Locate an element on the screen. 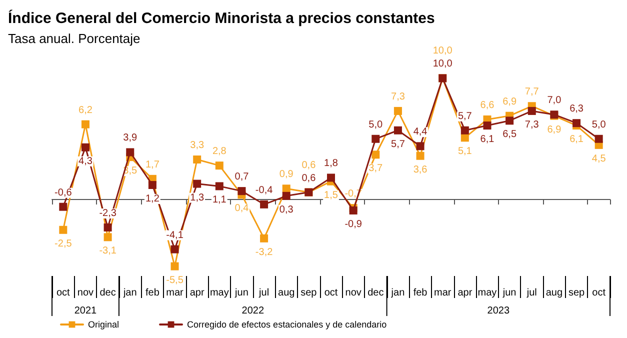 The width and height of the screenshot is (627, 338). data-label: 3,6 is located at coordinates (420, 170).